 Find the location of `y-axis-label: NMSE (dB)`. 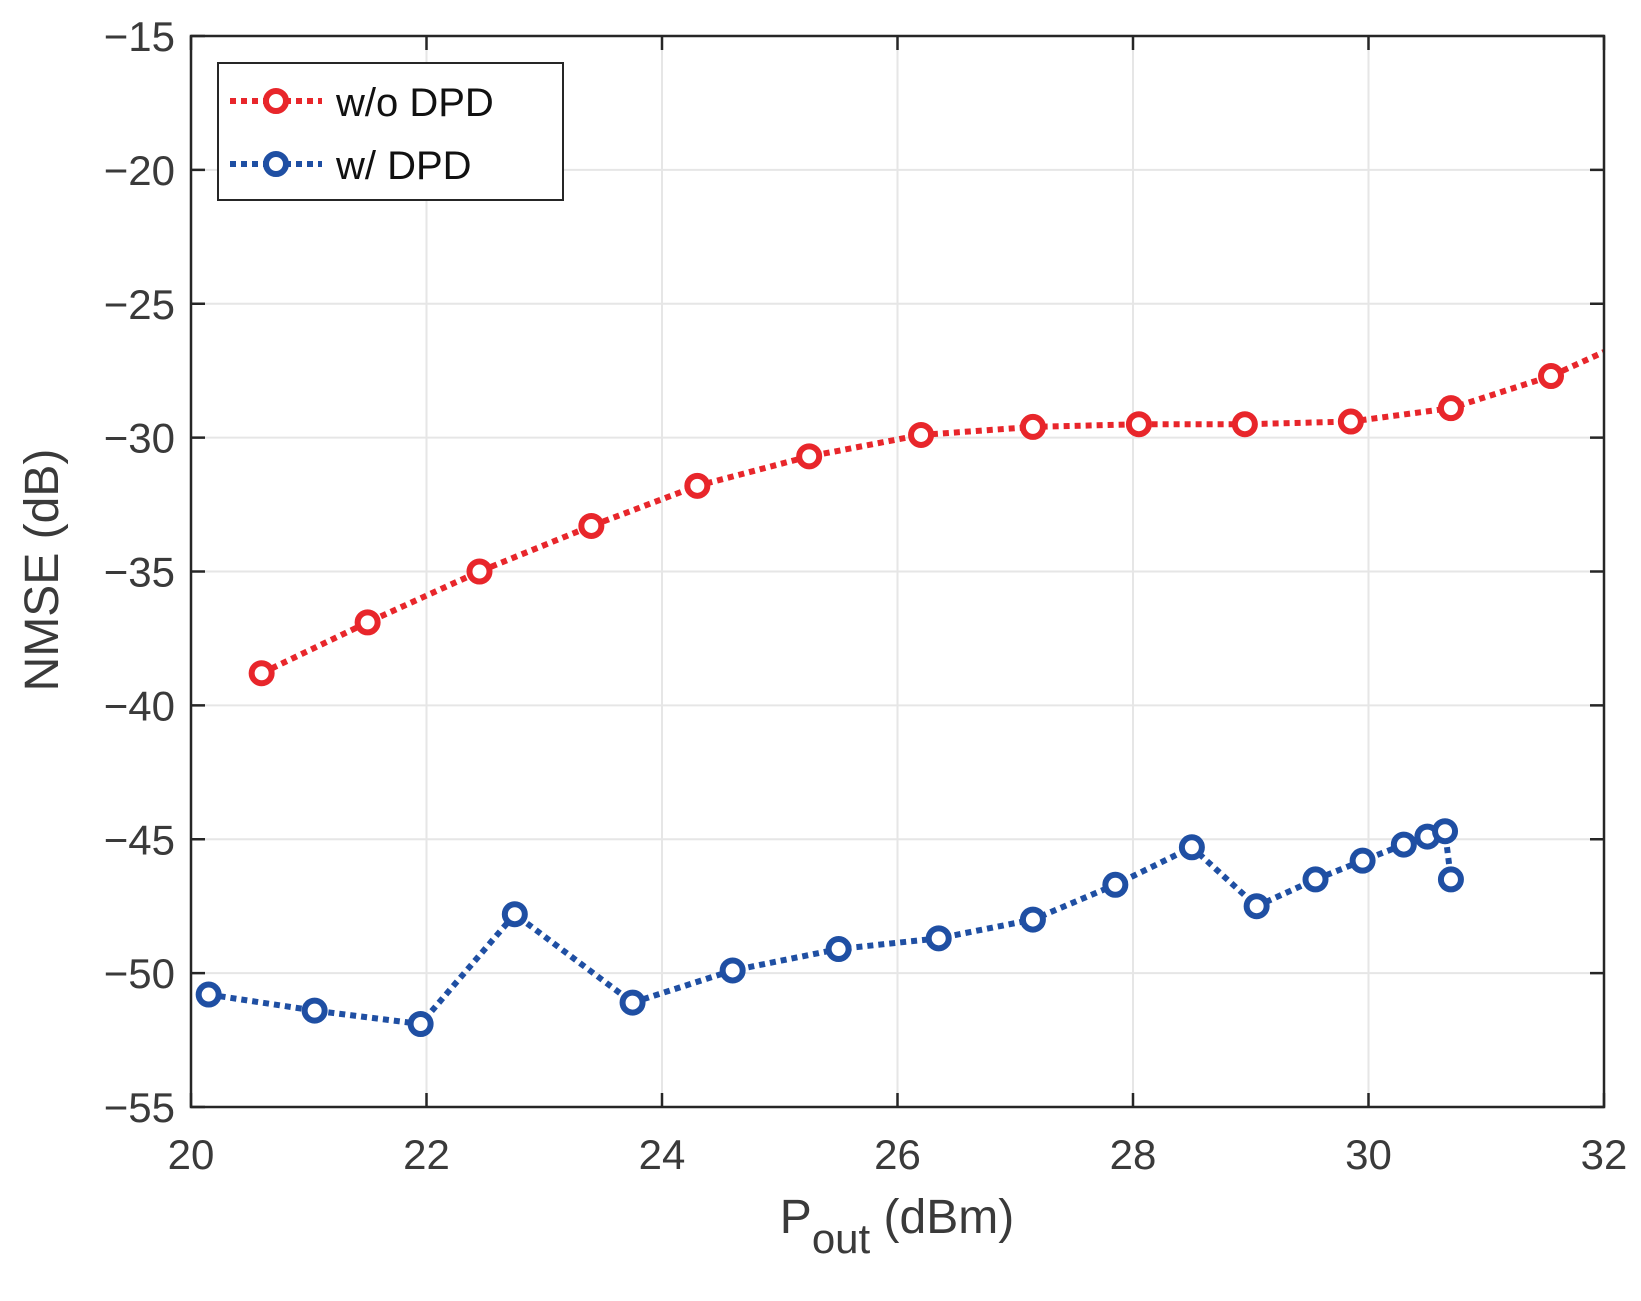

y-axis-label: NMSE (dB) is located at coordinates (42, 570).